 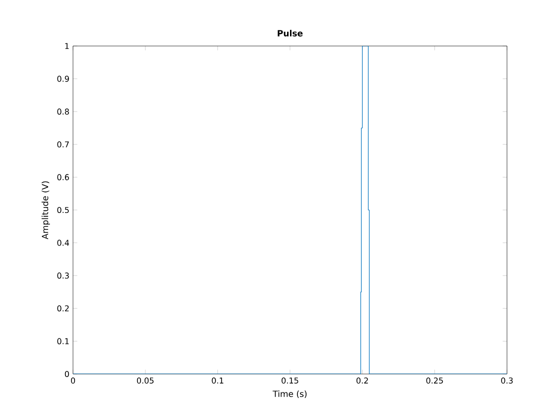 What do you see at coordinates (63, 111) in the screenshot?
I see `y-tick-label: 0.8` at bounding box center [63, 111].